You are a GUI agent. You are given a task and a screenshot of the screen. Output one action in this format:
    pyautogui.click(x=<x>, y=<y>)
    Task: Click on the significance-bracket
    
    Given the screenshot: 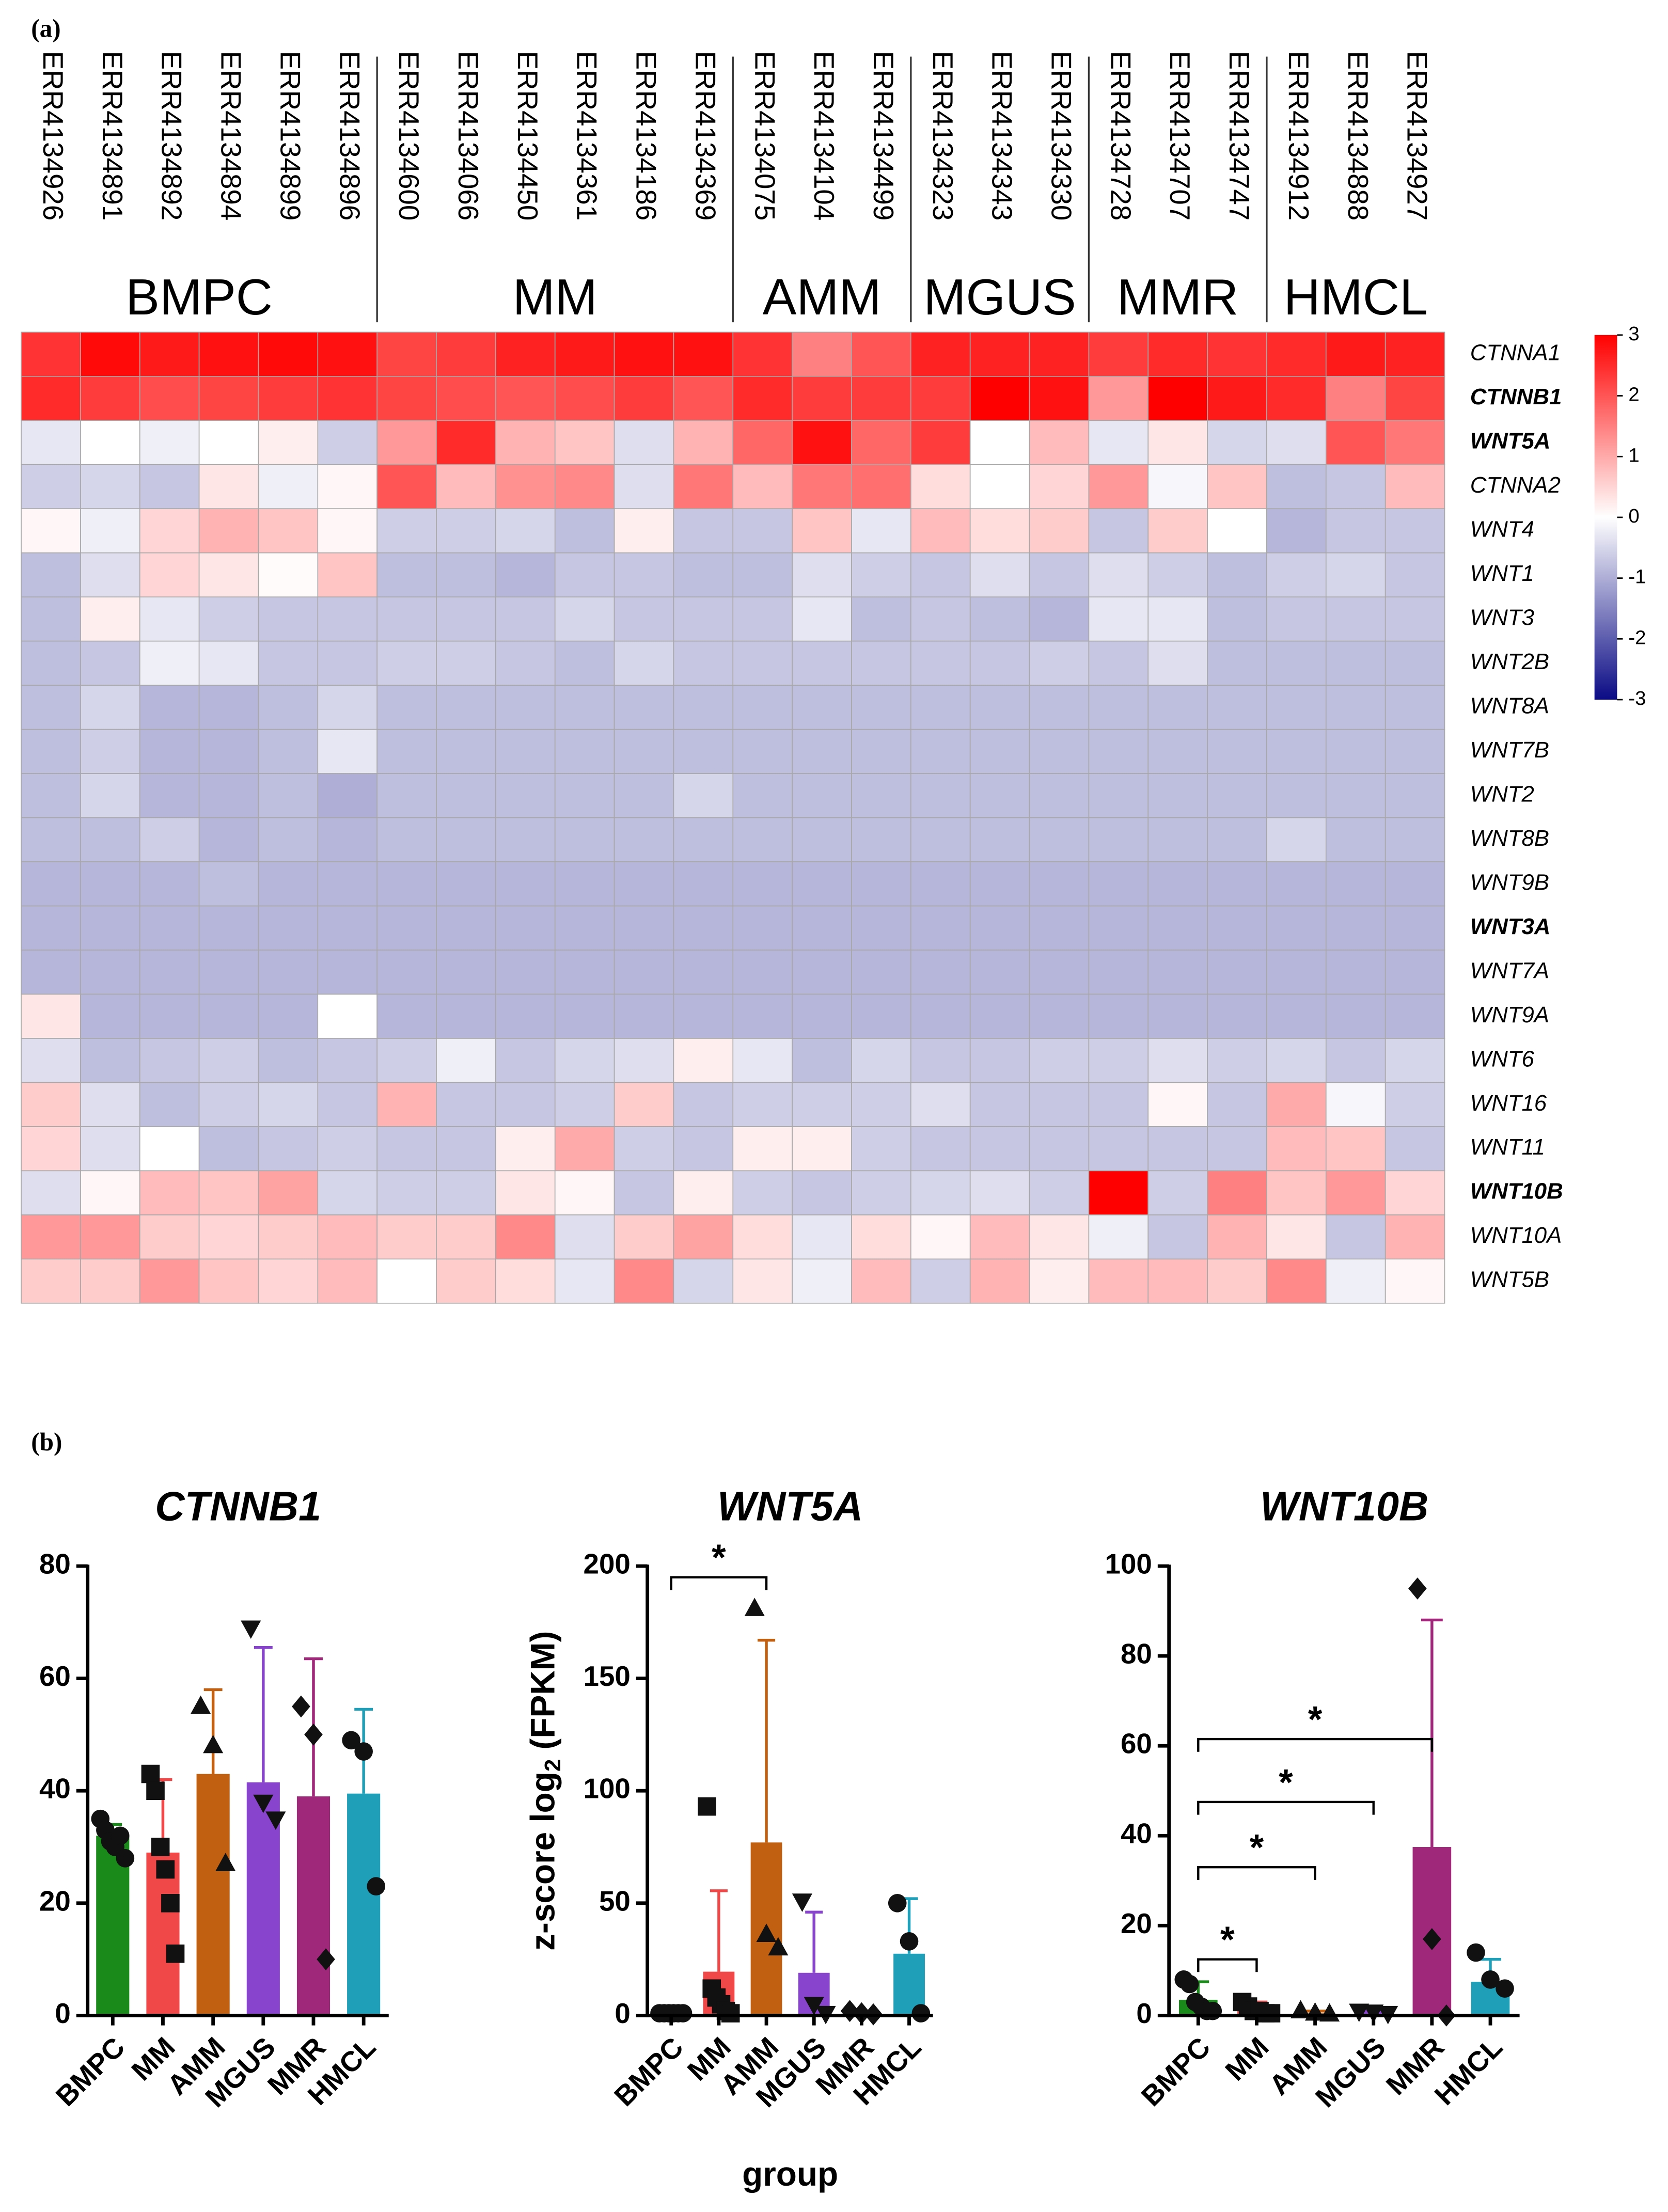 What is the action you would take?
    pyautogui.click(x=1227, y=1965)
    